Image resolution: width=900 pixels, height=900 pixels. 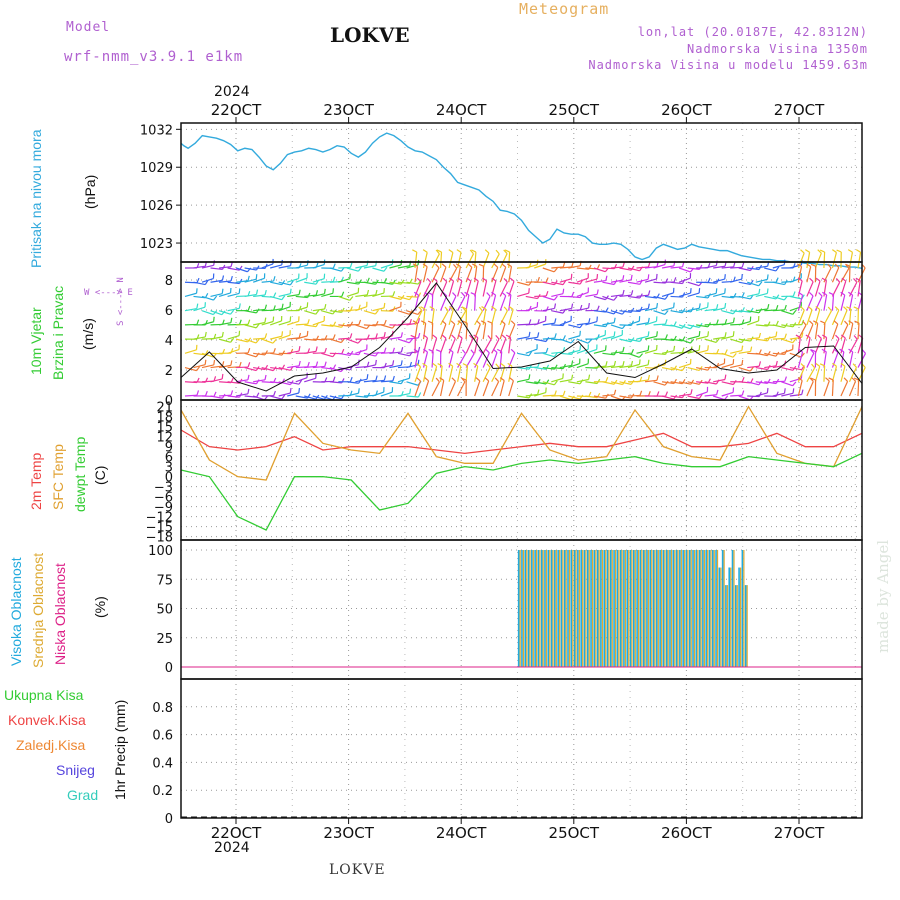 What do you see at coordinates (156, 168) in the screenshot?
I see `pressure-tick-label: 1029` at bounding box center [156, 168].